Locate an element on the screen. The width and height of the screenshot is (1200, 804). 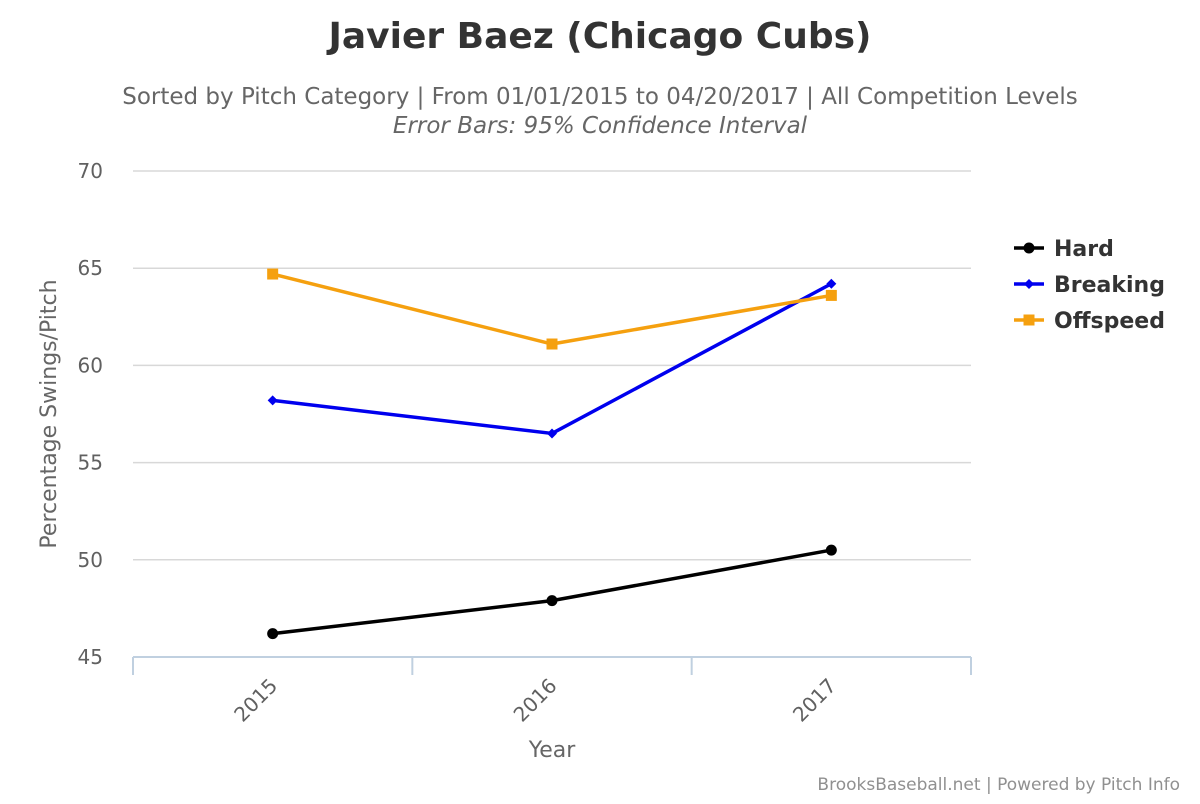
series-line-offspeed is located at coordinates (552, 309).